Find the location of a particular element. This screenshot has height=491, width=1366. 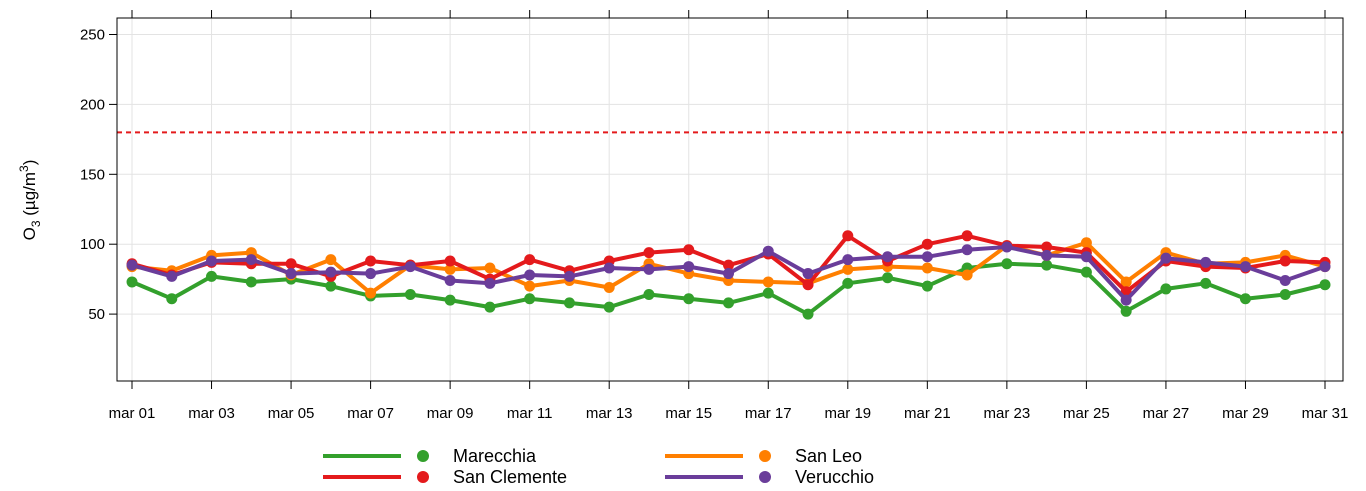

x-tick-label: mar 25 is located at coordinates (1086, 413).